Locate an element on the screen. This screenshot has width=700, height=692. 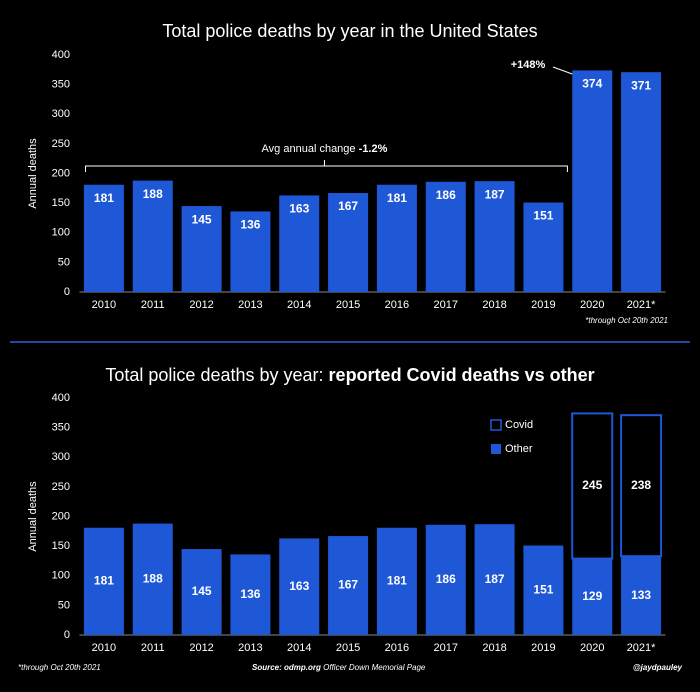
value-label: 151 is located at coordinates (543, 589).